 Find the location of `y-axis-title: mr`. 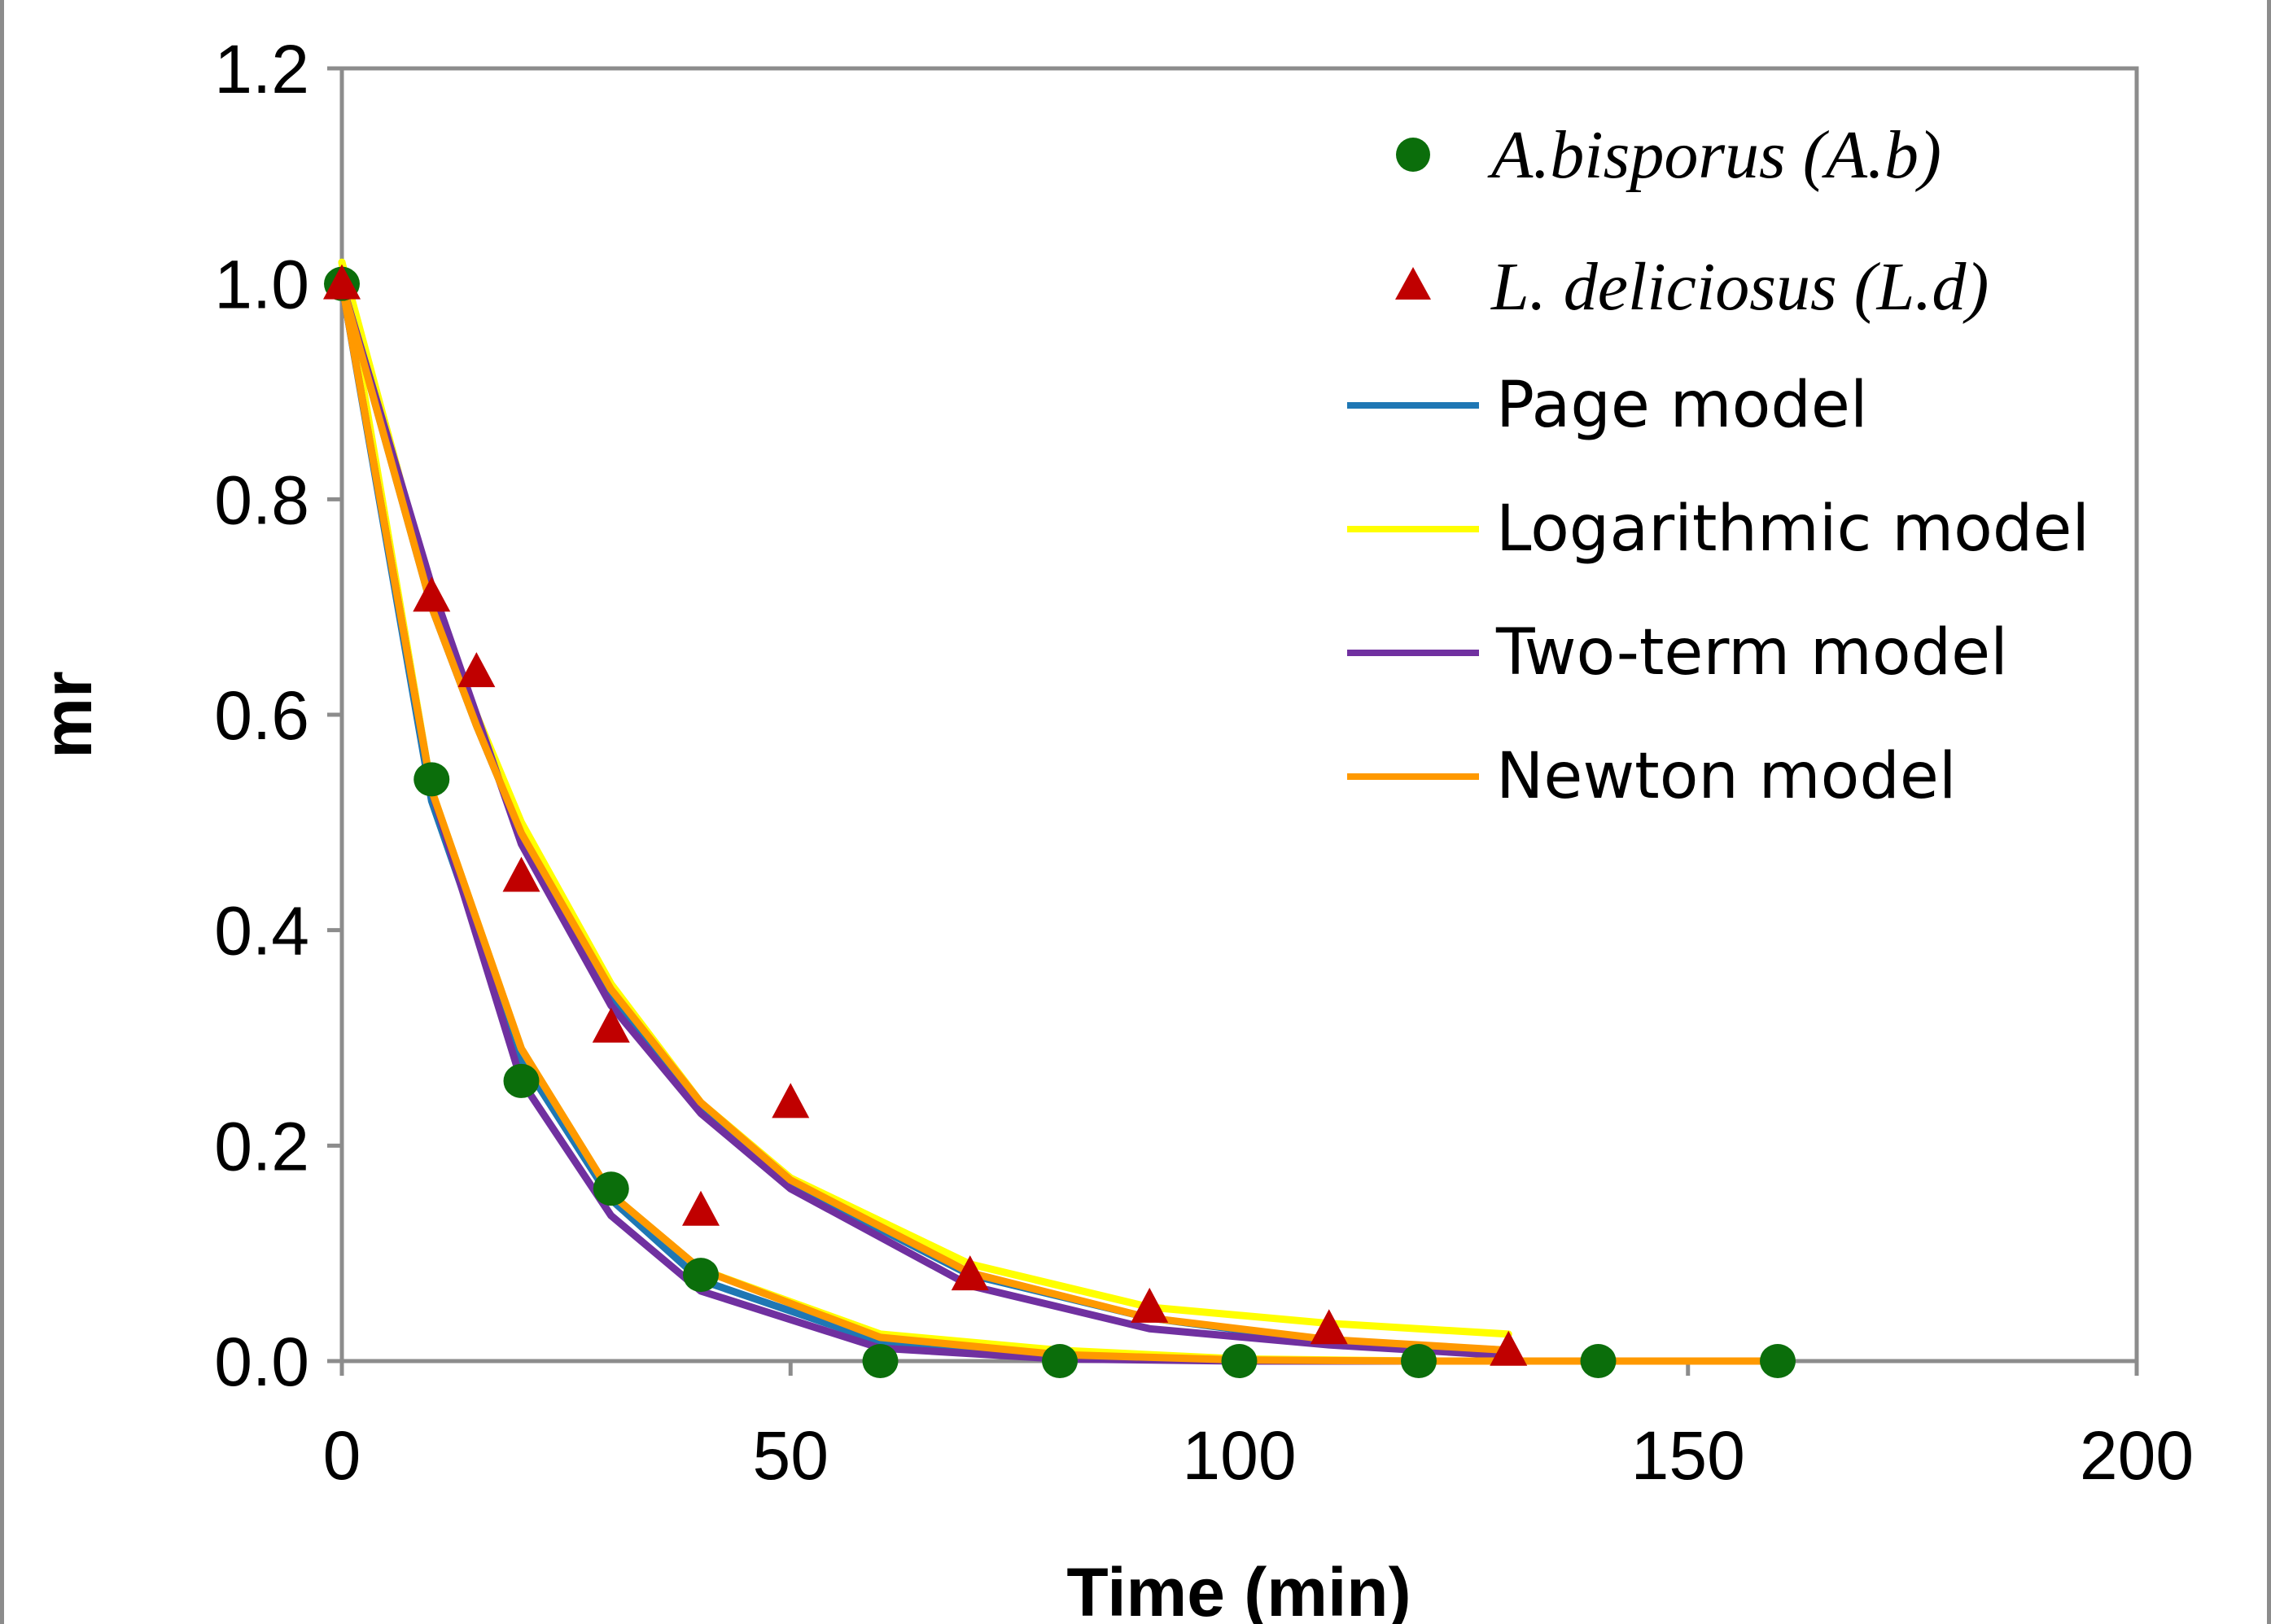

y-axis-title: mr is located at coordinates (67, 714).